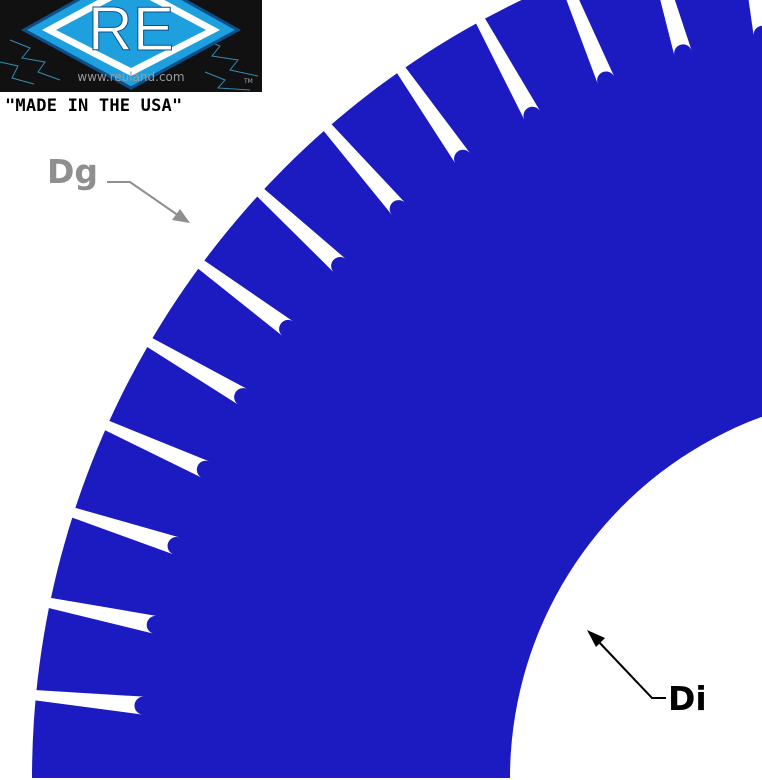  Describe the element at coordinates (131, 77) in the screenshot. I see `logo-url: www.reuland.com` at that location.